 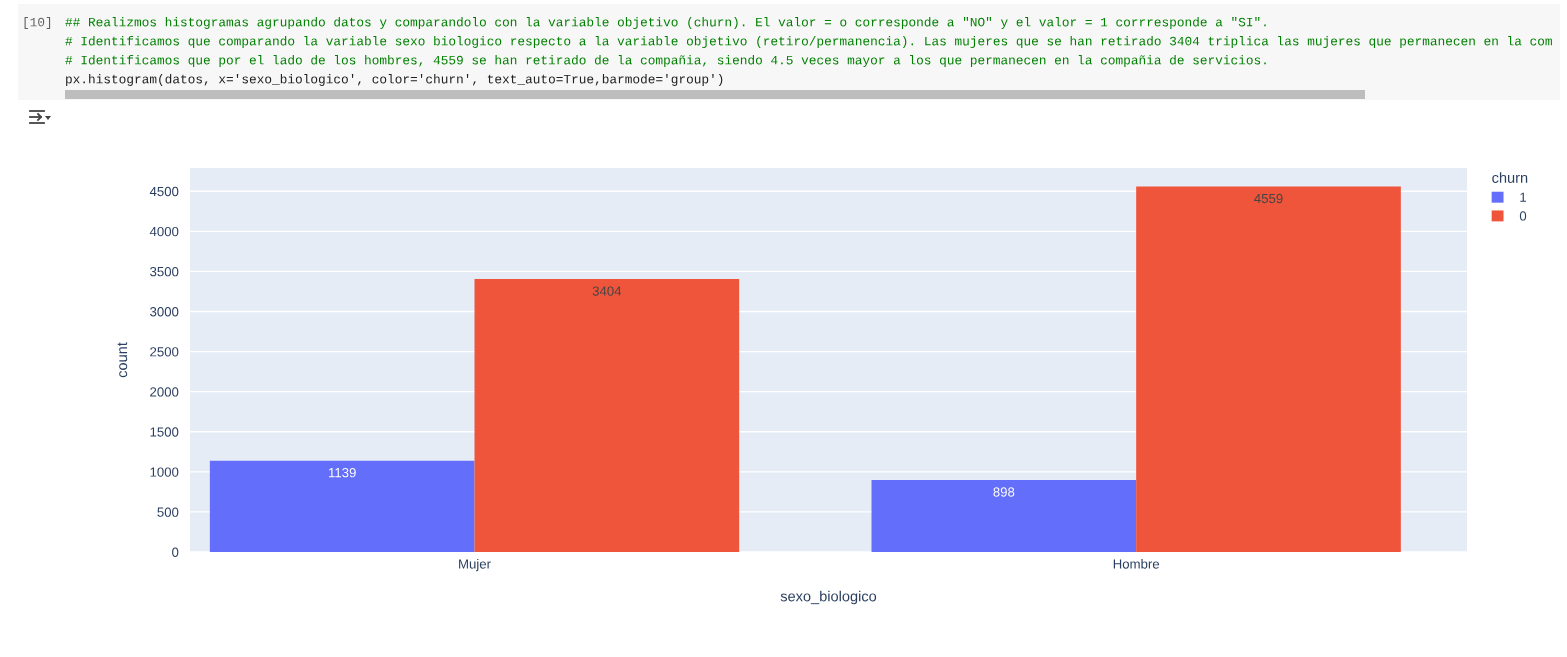 What do you see at coordinates (1523, 197) in the screenshot?
I see `legend-label: 1` at bounding box center [1523, 197].